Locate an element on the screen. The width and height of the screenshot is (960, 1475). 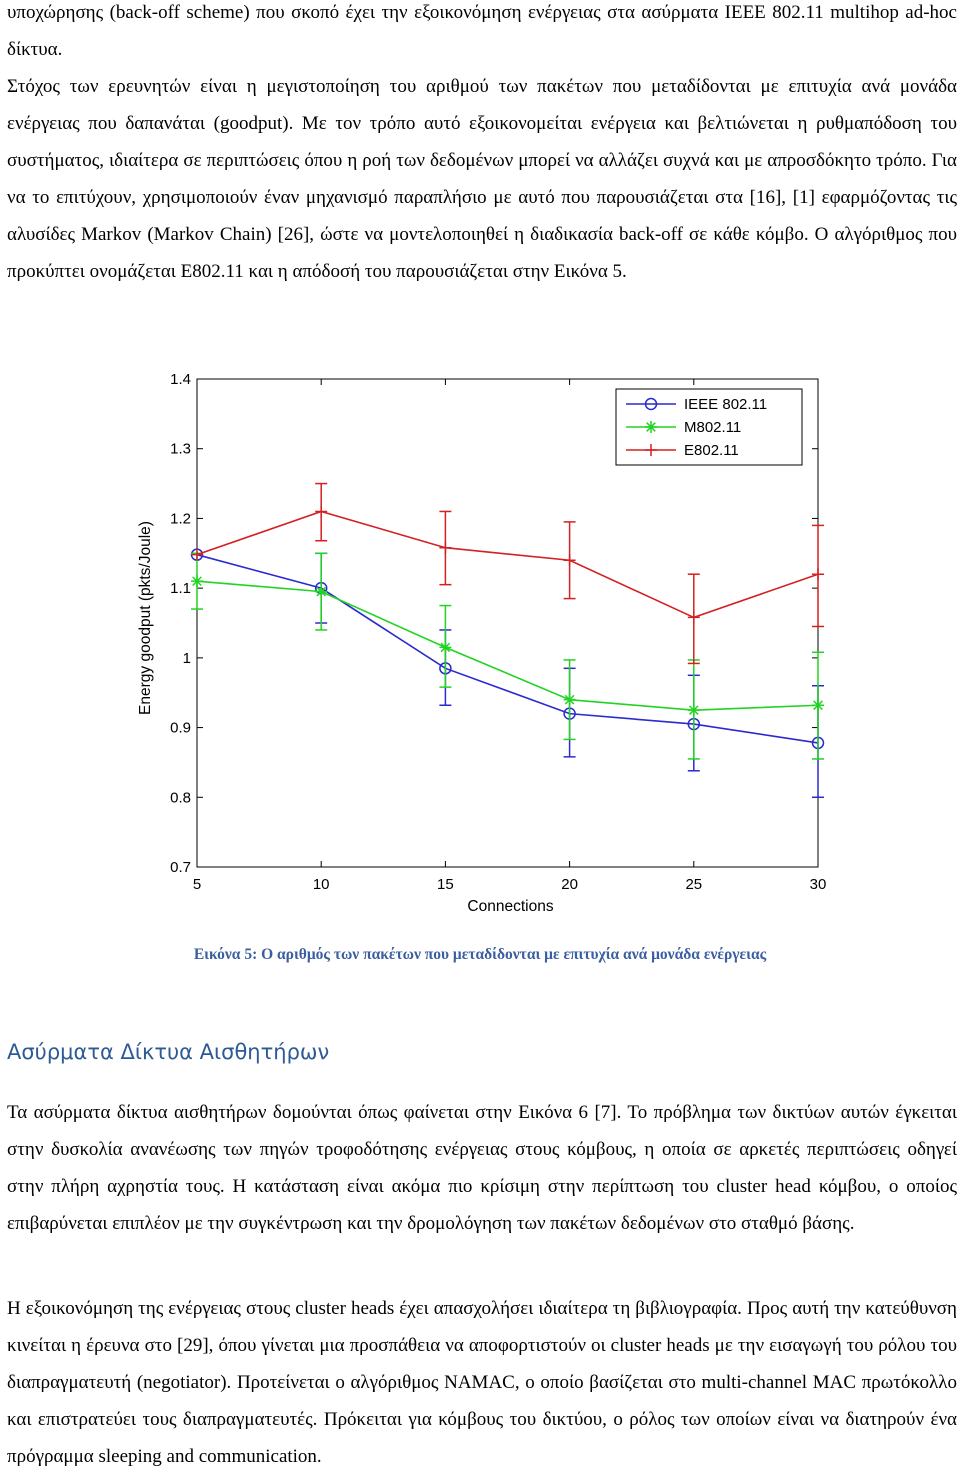
x-tick-label: 5 is located at coordinates (197, 884).